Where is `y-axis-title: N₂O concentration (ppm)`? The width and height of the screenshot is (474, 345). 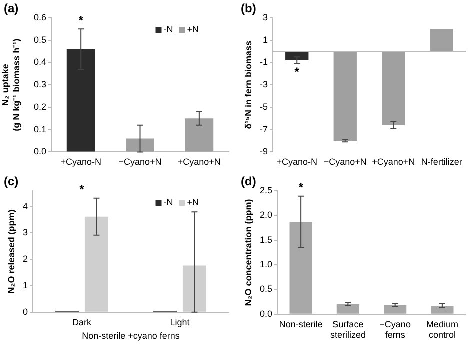 y-axis-title: N₂O concentration (ppm) is located at coordinates (248, 252).